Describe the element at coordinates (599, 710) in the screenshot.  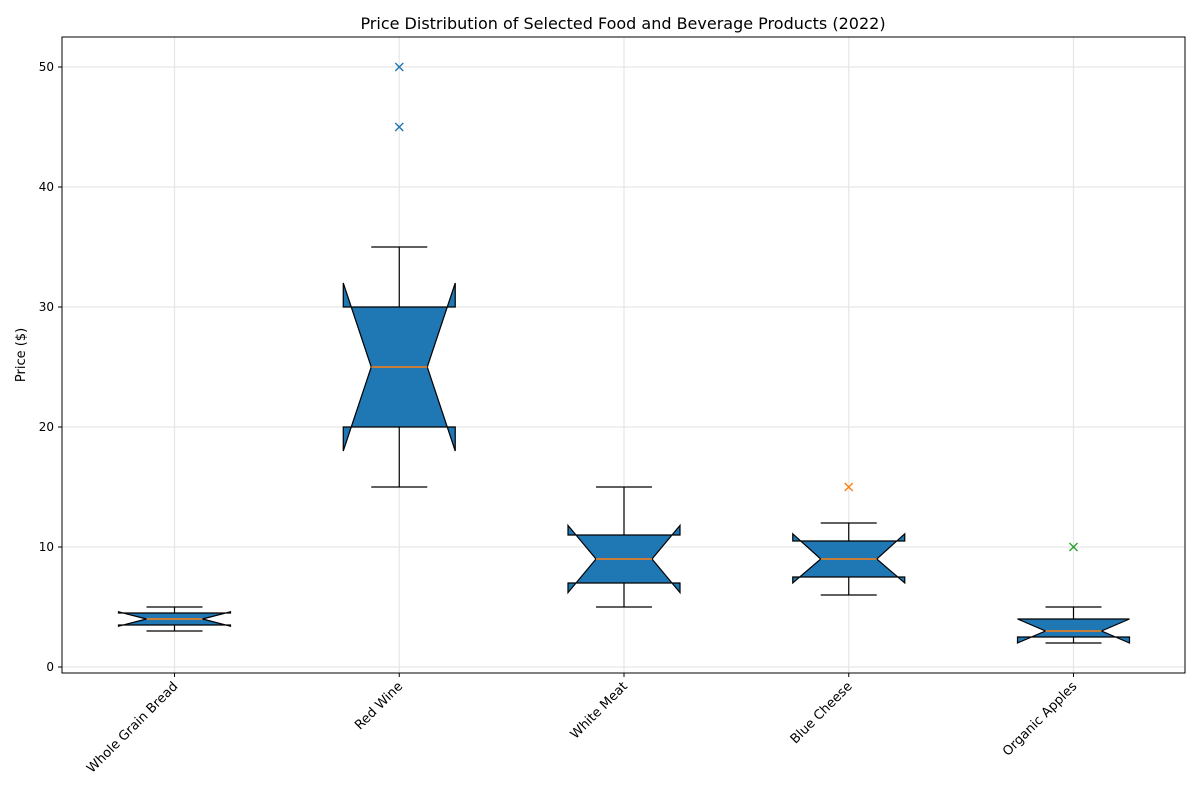
I see `x-tick-label: White Meat` at that location.